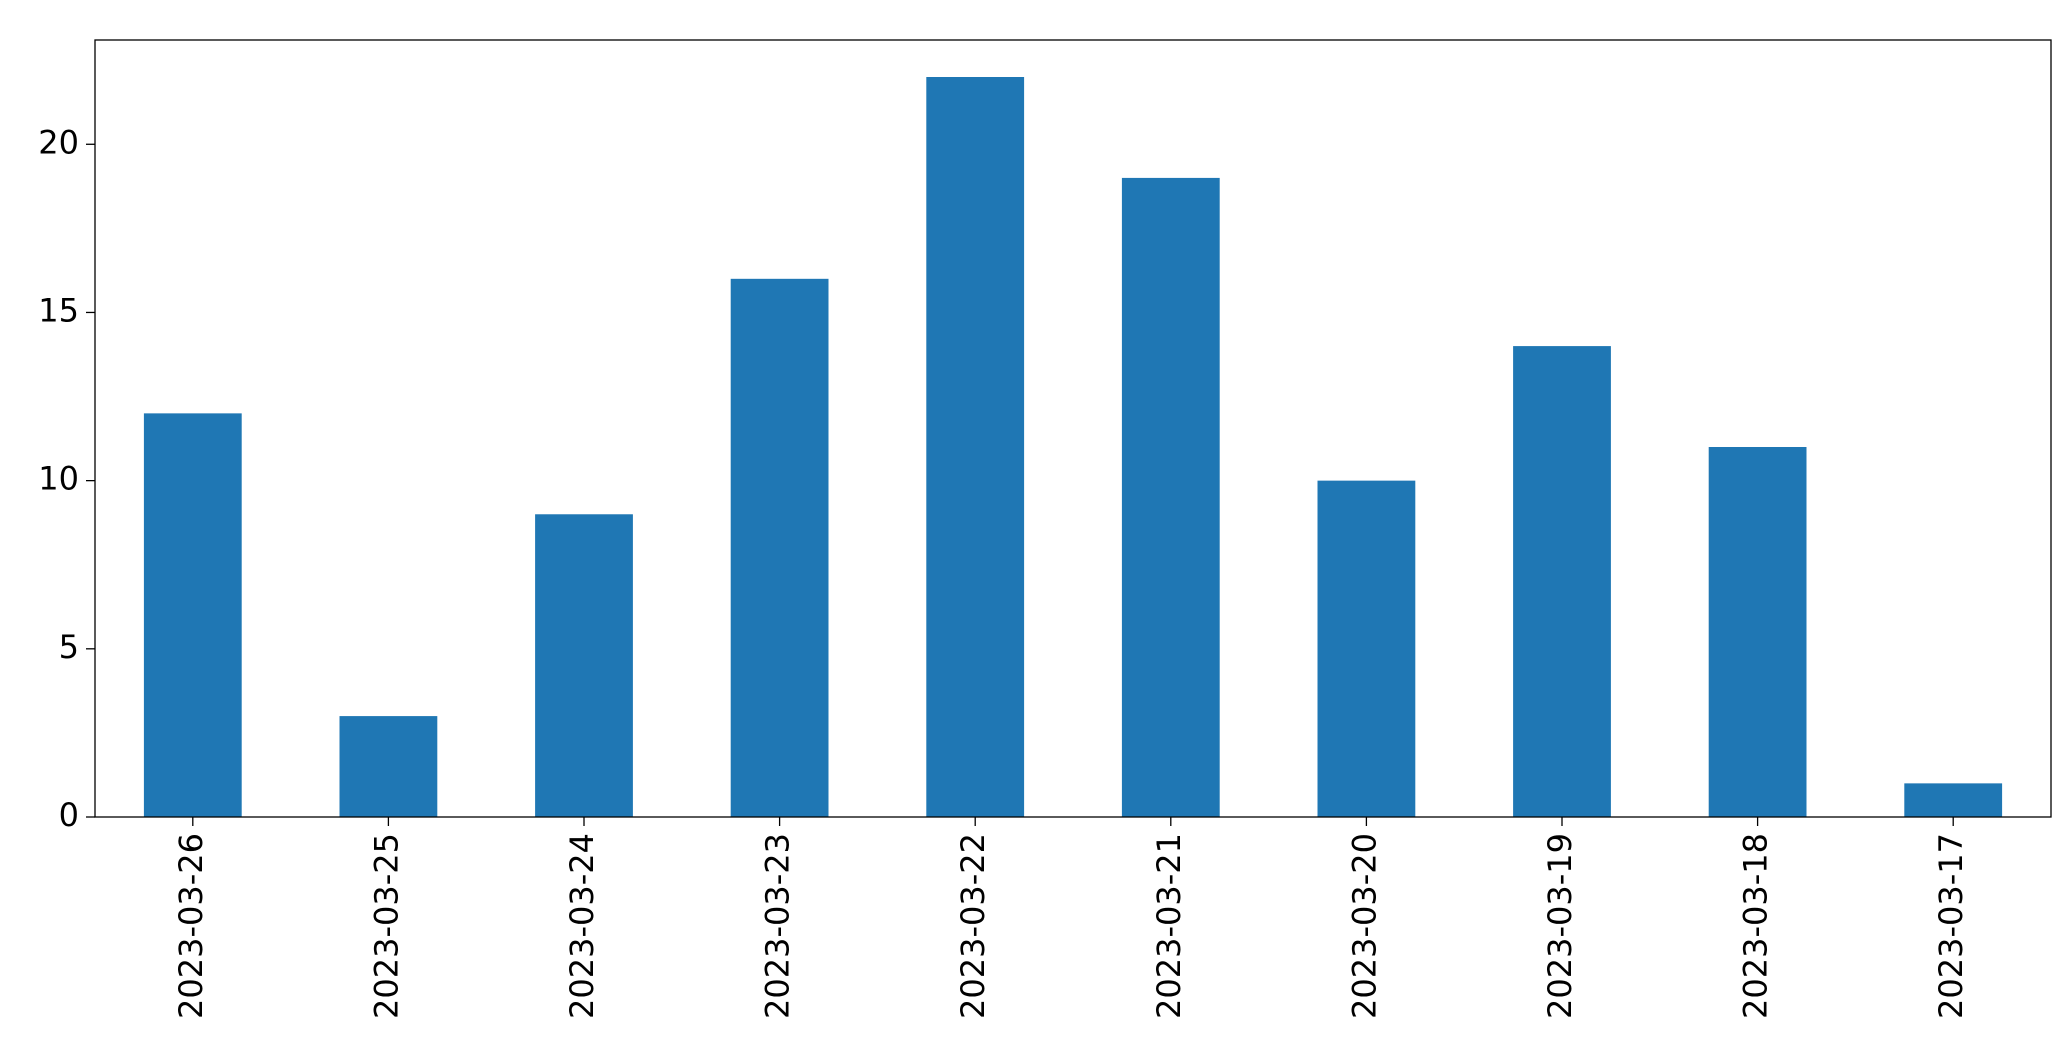 This screenshot has height=1061, width=2071. I want to click on x-tick-label: 2023-03-19, so click(1560, 926).